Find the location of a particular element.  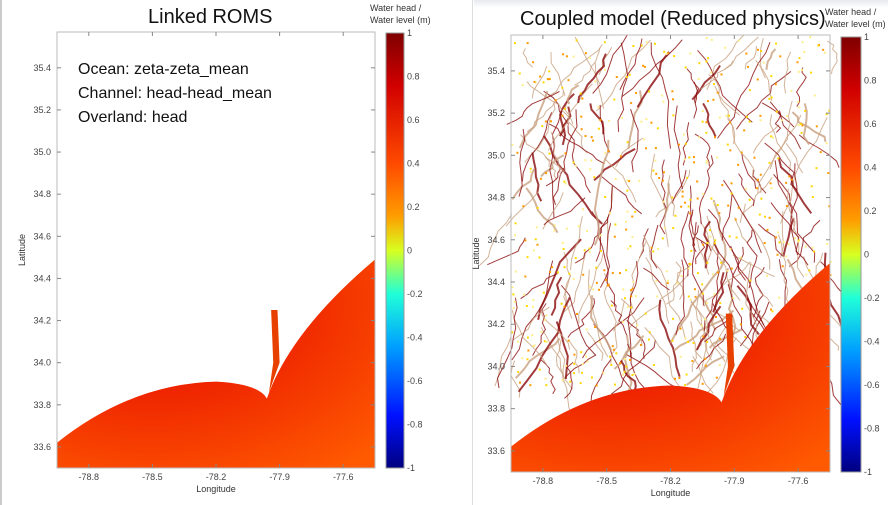

colorbar is located at coordinates (395, 250).